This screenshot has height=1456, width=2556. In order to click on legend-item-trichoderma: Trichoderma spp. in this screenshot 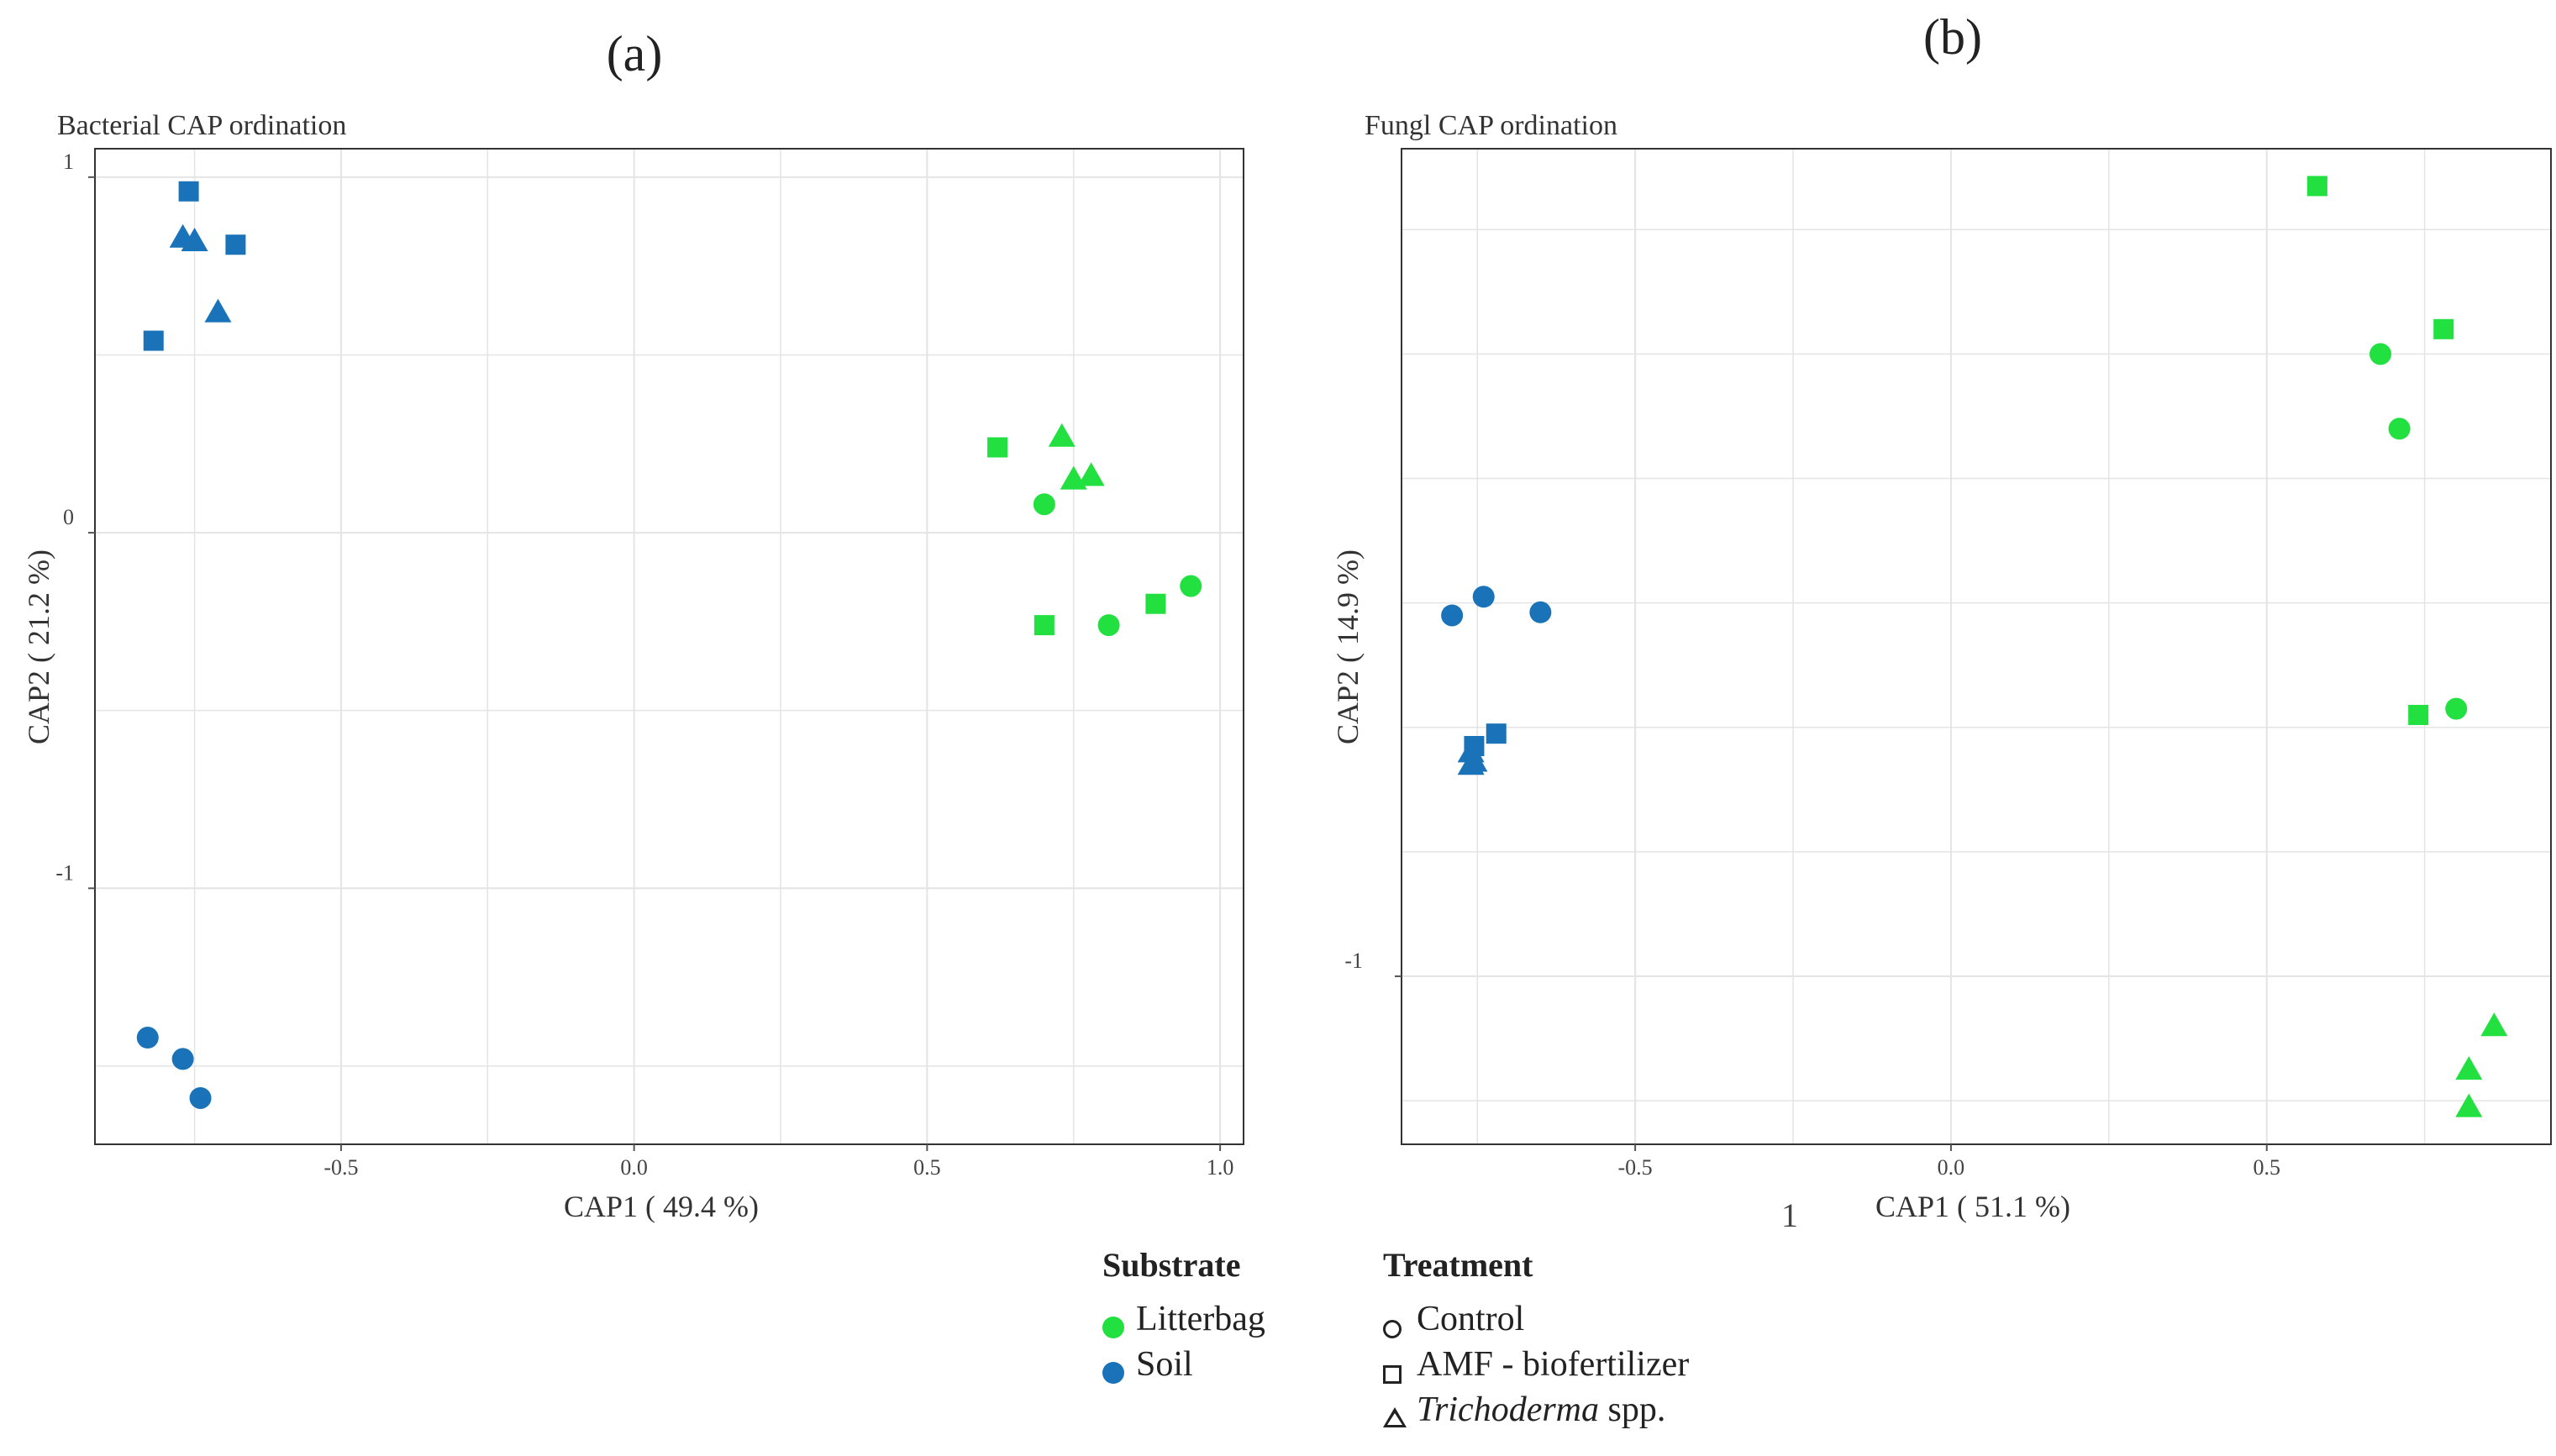, I will do `click(1536, 1409)`.